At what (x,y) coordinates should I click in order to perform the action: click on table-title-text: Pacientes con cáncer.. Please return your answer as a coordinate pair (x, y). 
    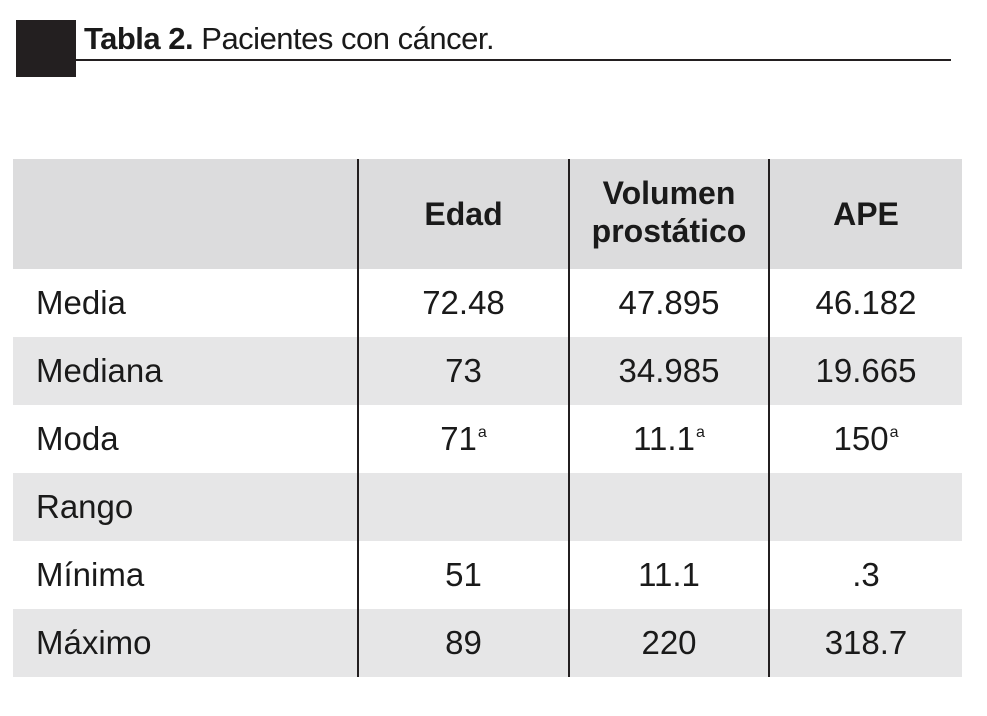
    Looking at the image, I should click on (348, 38).